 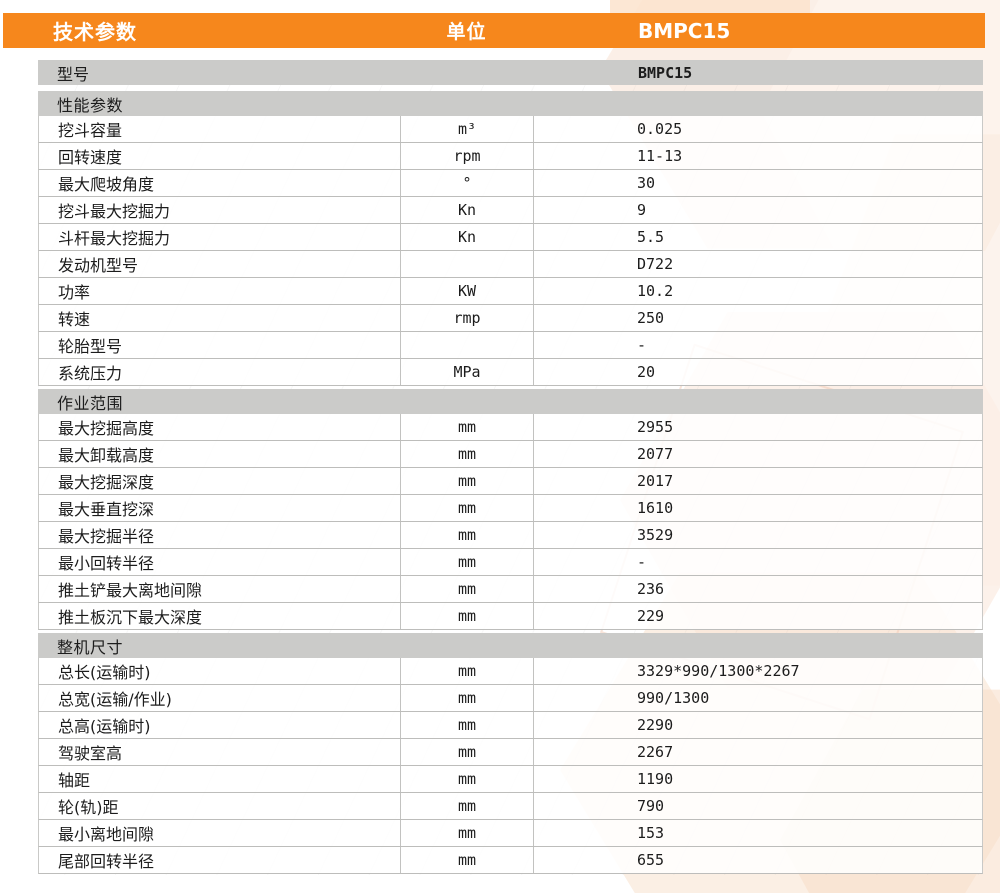 What do you see at coordinates (642, 210) in the screenshot?
I see `spec-value: 9` at bounding box center [642, 210].